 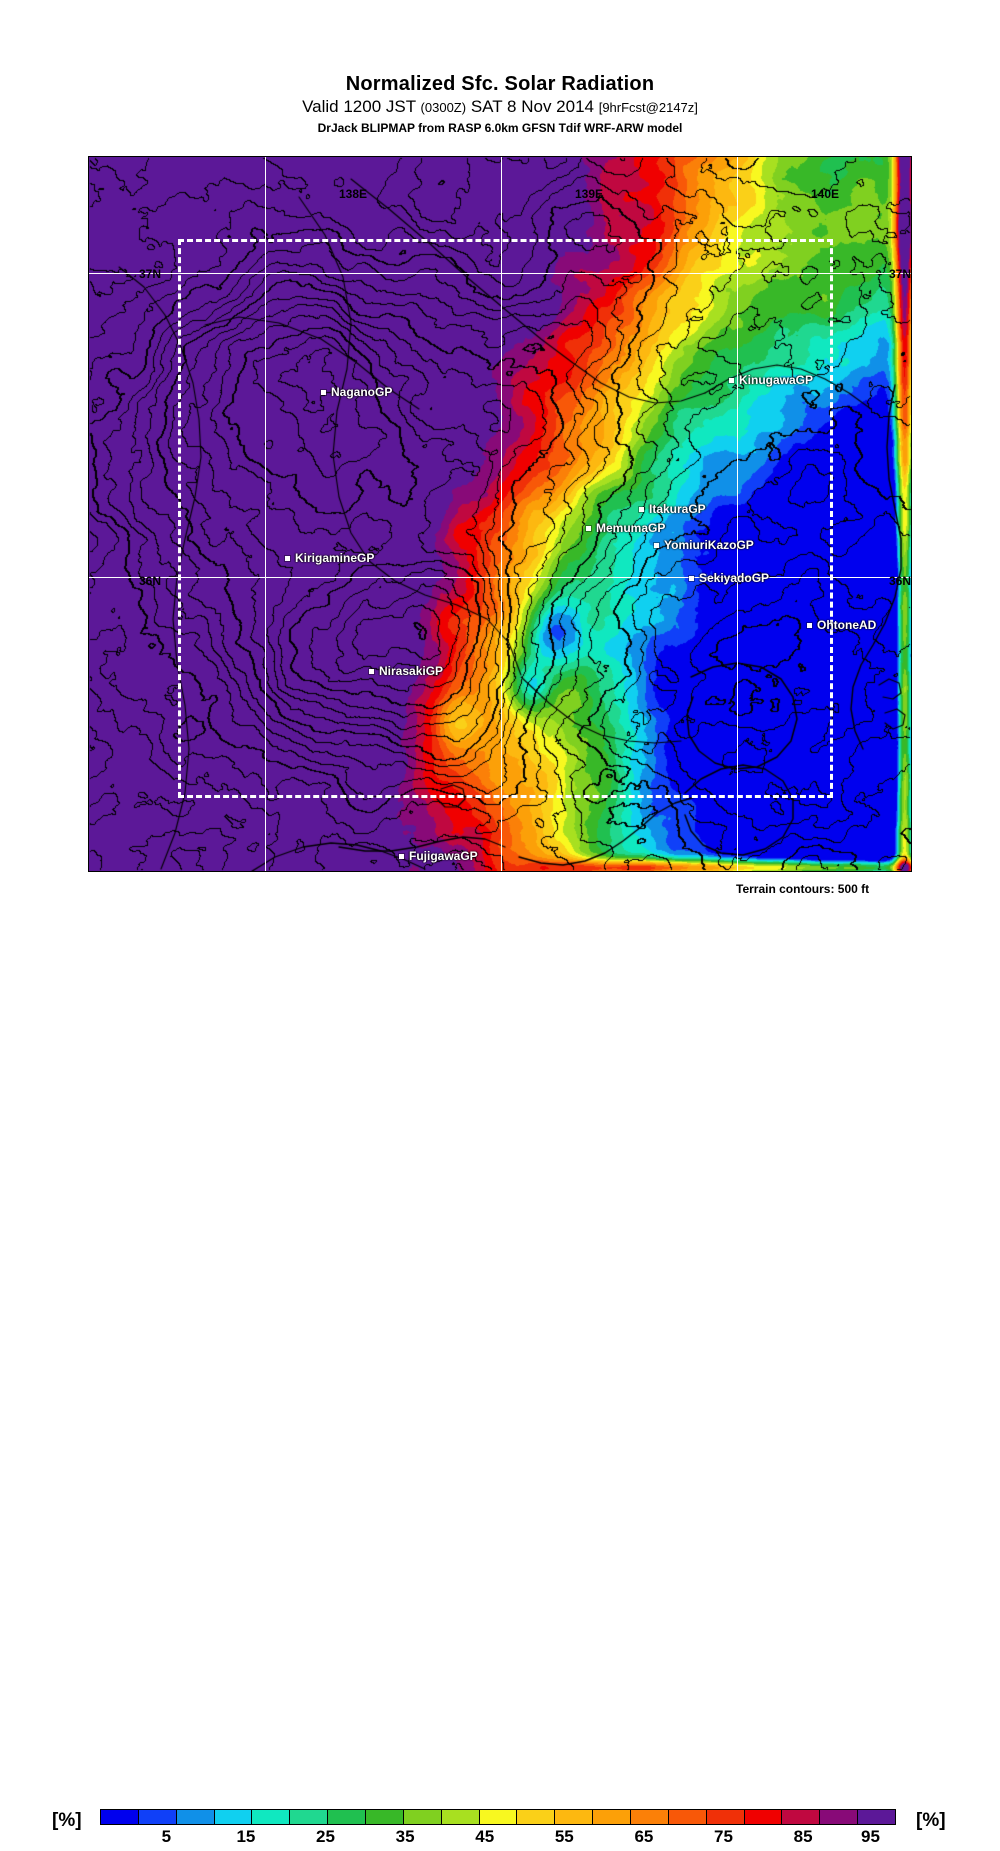 What do you see at coordinates (870, 1836) in the screenshot?
I see `colorbar-tick-95: 95` at bounding box center [870, 1836].